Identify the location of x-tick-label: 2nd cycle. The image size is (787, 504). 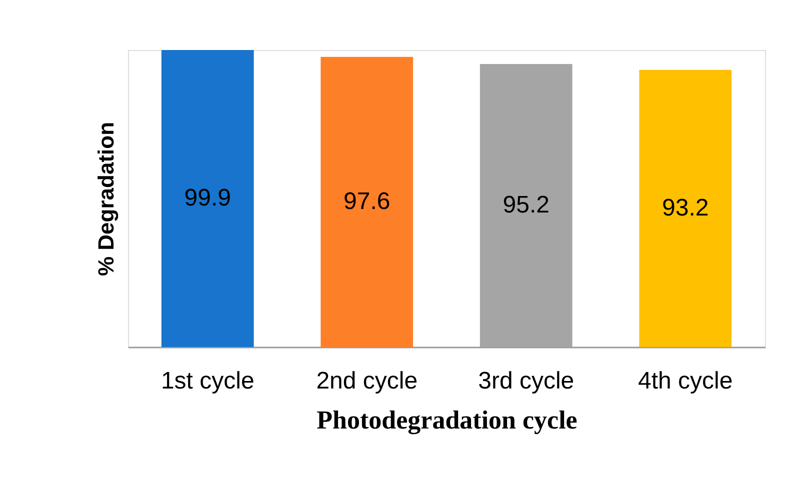
(367, 381).